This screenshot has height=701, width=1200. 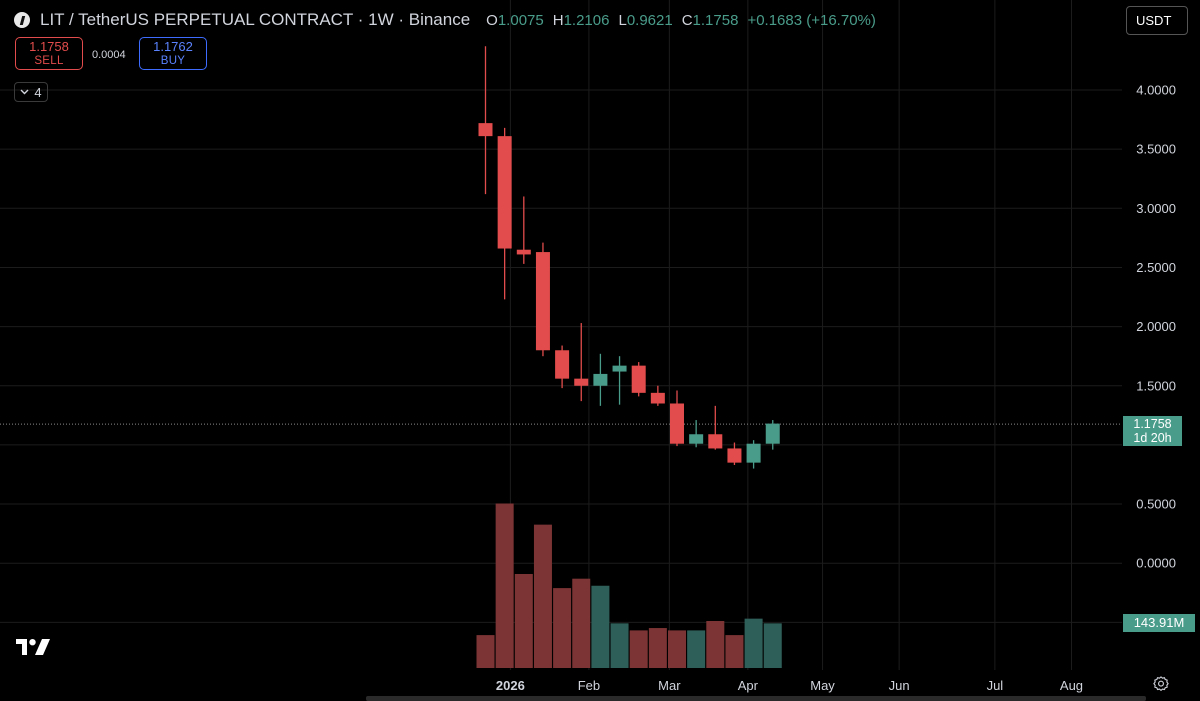 What do you see at coordinates (822, 685) in the screenshot?
I see `x-tick-label: May` at bounding box center [822, 685].